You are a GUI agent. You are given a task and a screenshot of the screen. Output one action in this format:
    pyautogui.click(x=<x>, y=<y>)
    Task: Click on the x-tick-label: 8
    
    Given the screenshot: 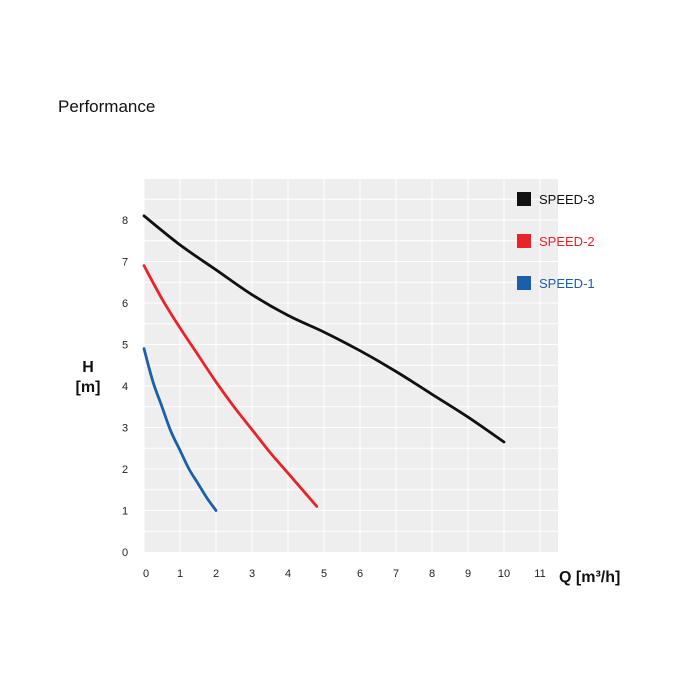 What is the action you would take?
    pyautogui.click(x=432, y=574)
    